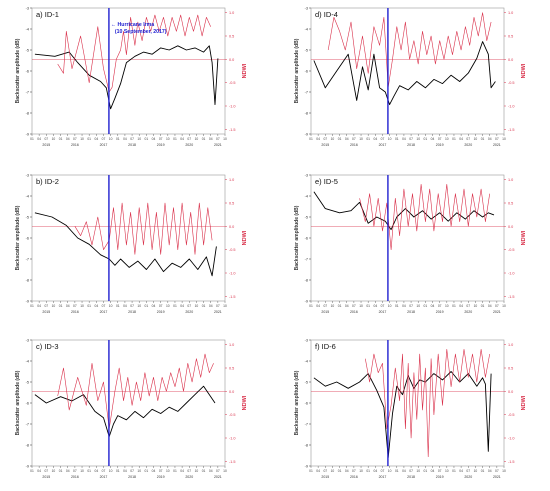 This screenshot has height=491, width=550. Describe the element at coordinates (232, 274) in the screenshot. I see `y-tick-label-right: -1.0` at that location.